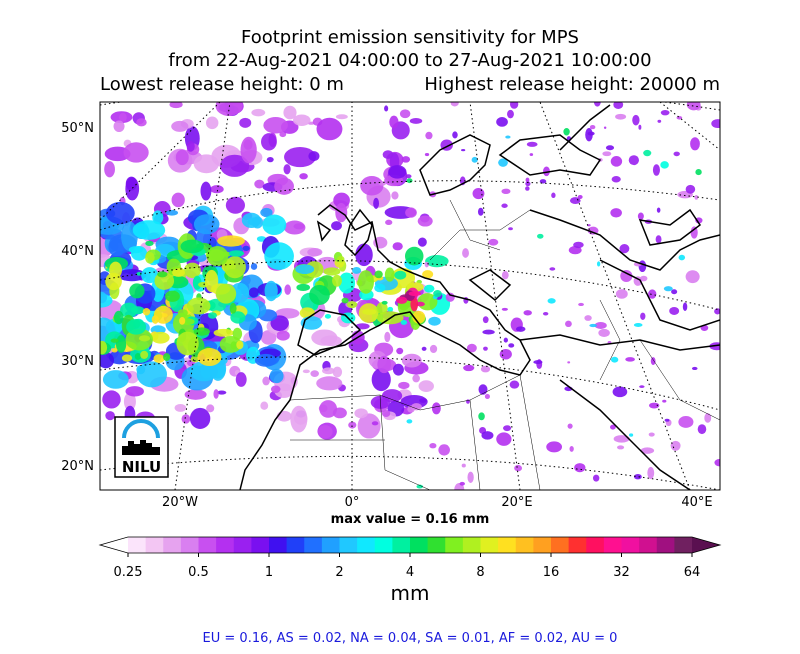  What do you see at coordinates (141, 467) in the screenshot?
I see `logo-text: NILU` at bounding box center [141, 467].